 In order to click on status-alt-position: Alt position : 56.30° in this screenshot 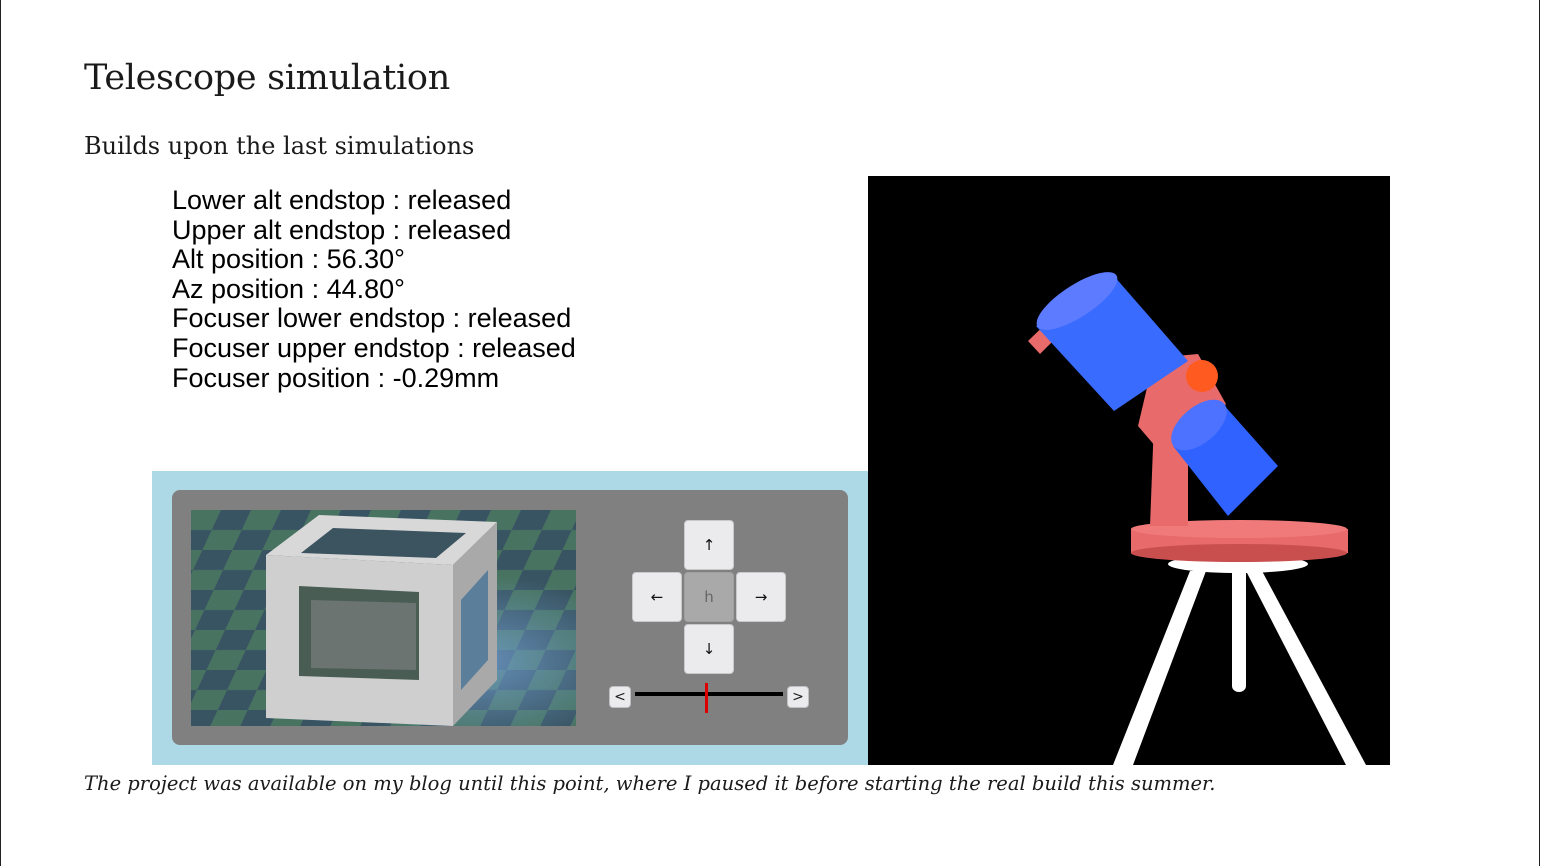, I will do `click(288, 259)`.